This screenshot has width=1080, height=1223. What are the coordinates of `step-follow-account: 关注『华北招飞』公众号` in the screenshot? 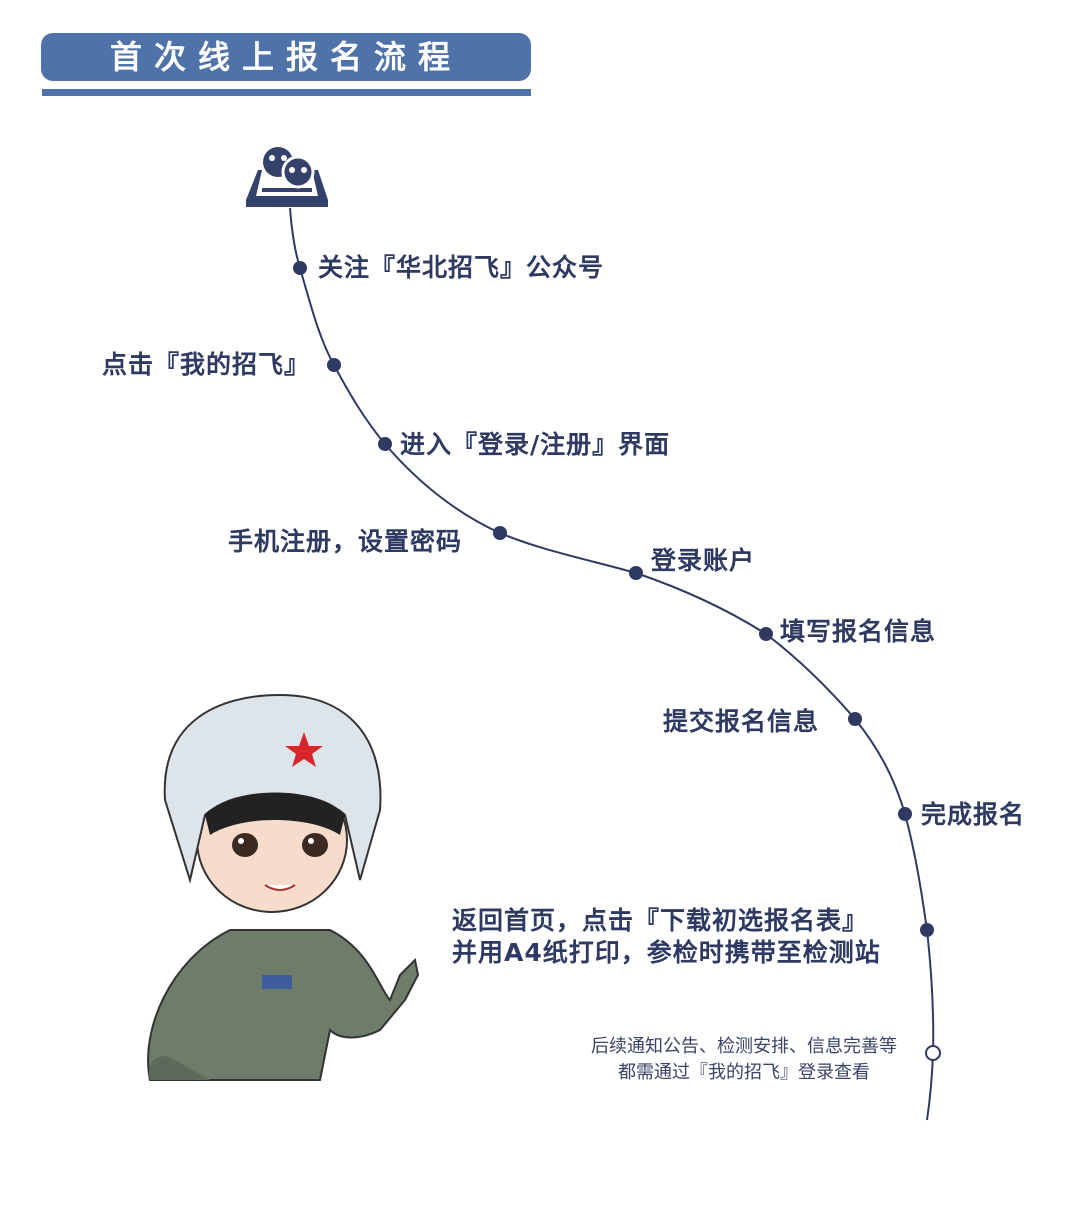 It's located at (461, 267).